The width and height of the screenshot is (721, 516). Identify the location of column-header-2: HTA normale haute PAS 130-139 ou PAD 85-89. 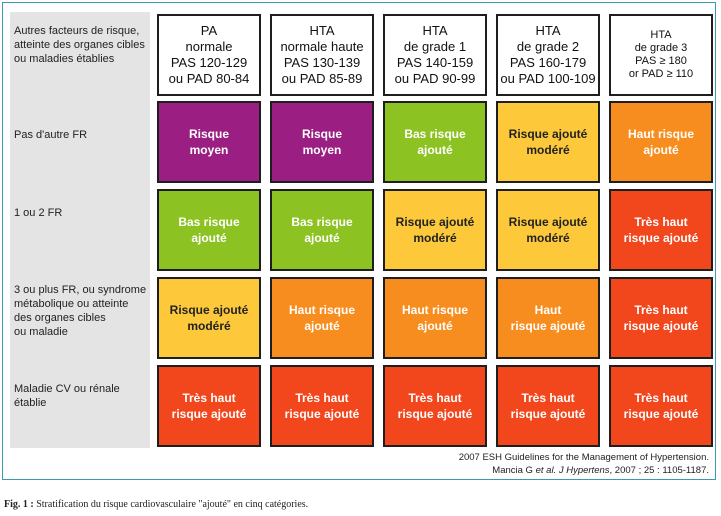
(322, 55).